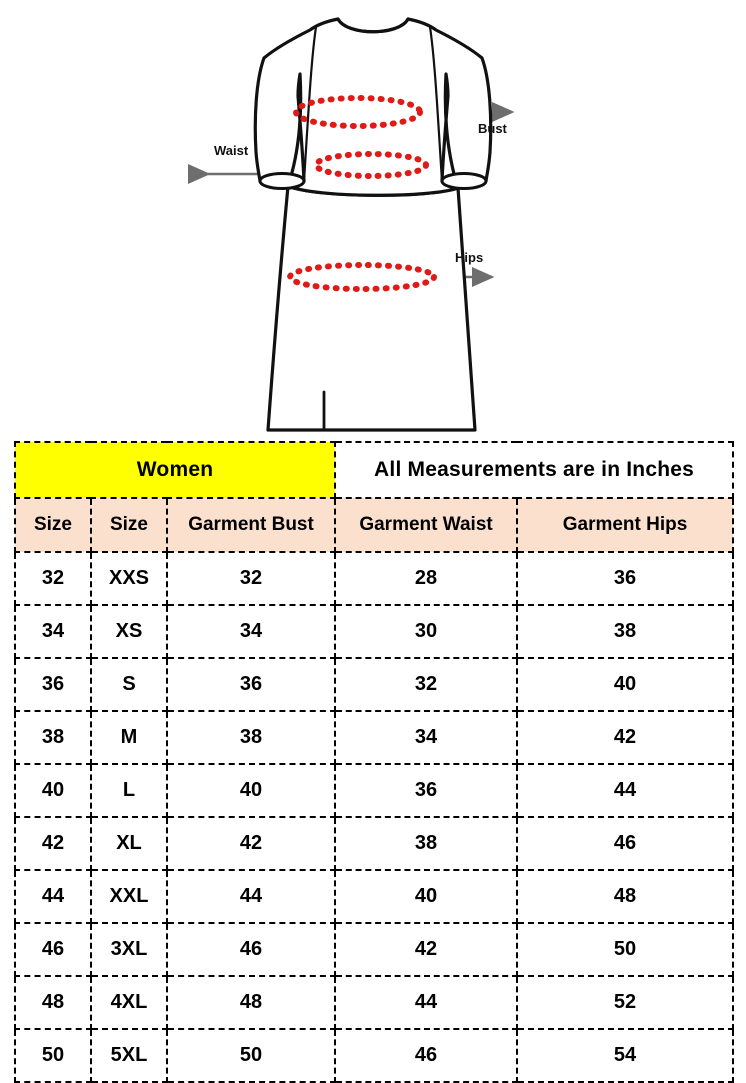 Image resolution: width=746 pixels, height=1083 pixels. I want to click on hips-label: Hips, so click(469, 257).